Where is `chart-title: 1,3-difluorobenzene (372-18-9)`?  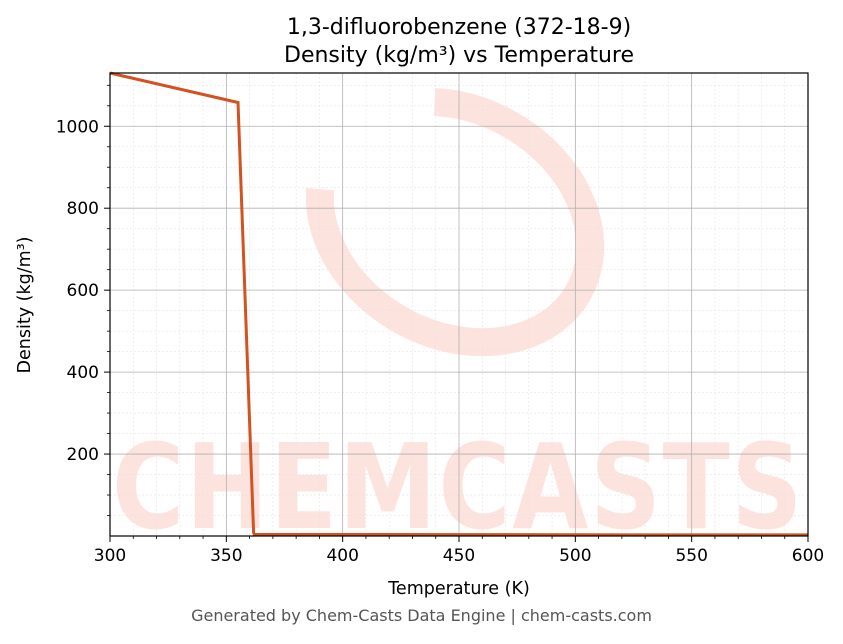
chart-title: 1,3-difluorobenzene (372-18-9) is located at coordinates (459, 27).